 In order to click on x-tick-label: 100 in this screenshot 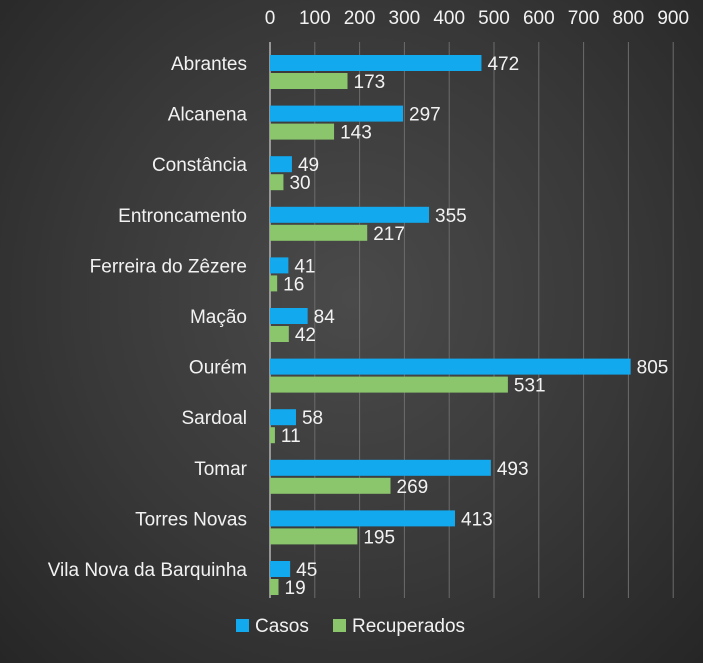, I will do `click(315, 18)`.